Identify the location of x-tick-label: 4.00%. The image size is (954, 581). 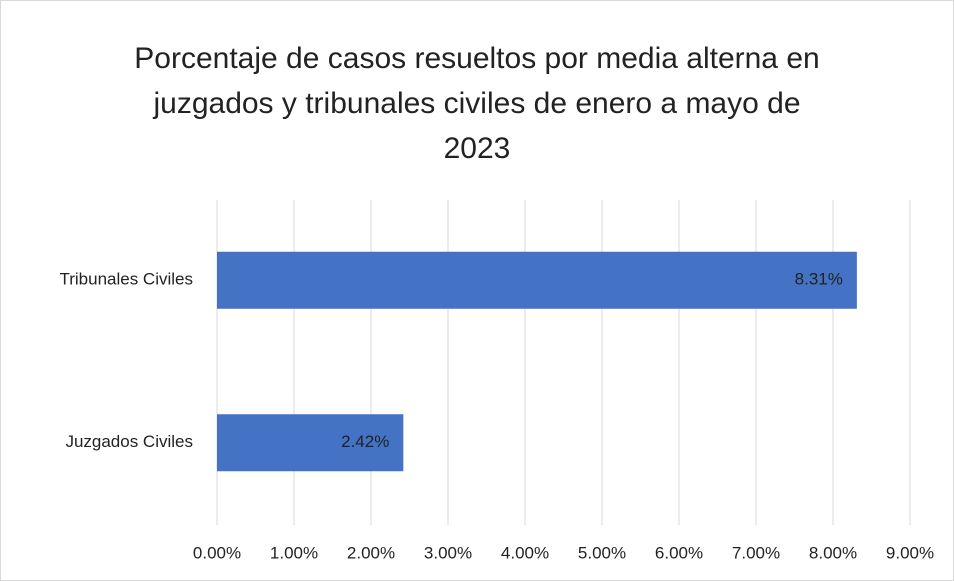
(525, 552).